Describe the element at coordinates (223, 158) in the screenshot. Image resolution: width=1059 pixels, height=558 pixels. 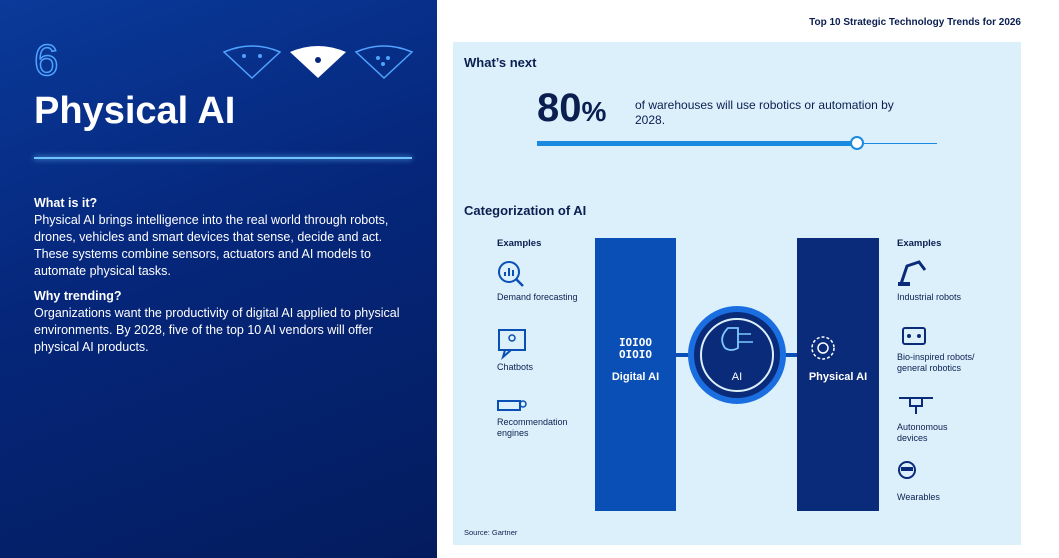
I see `divider` at that location.